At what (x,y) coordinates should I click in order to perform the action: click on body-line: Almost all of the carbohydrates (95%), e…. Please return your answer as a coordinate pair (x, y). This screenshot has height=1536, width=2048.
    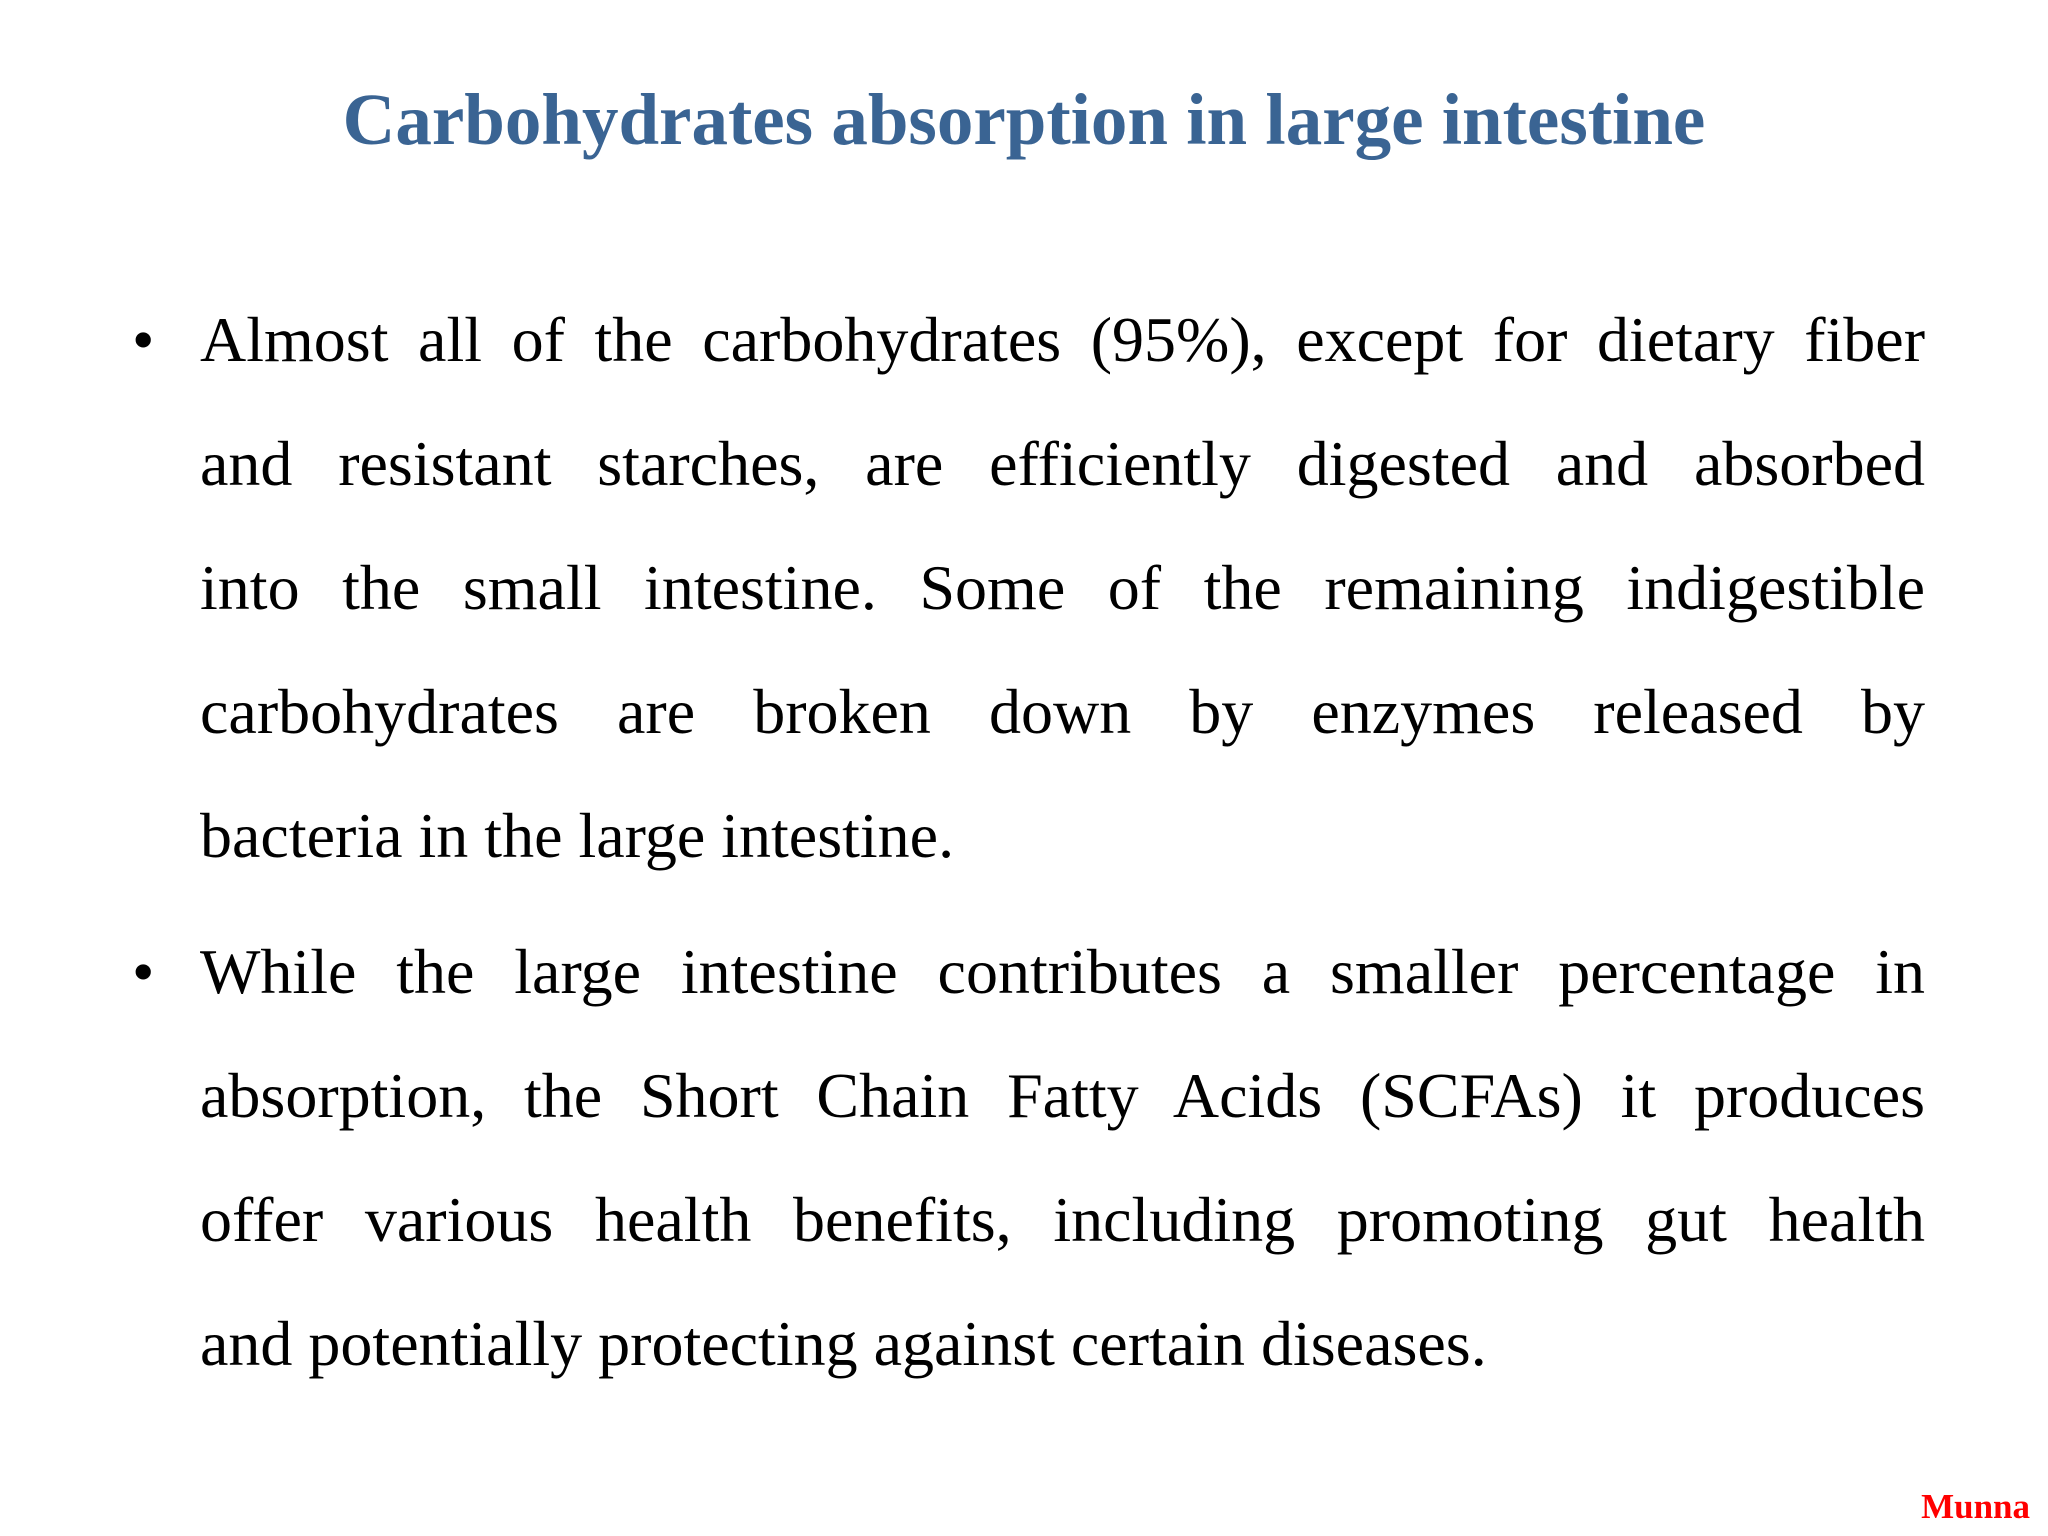
    Looking at the image, I should click on (1062, 339).